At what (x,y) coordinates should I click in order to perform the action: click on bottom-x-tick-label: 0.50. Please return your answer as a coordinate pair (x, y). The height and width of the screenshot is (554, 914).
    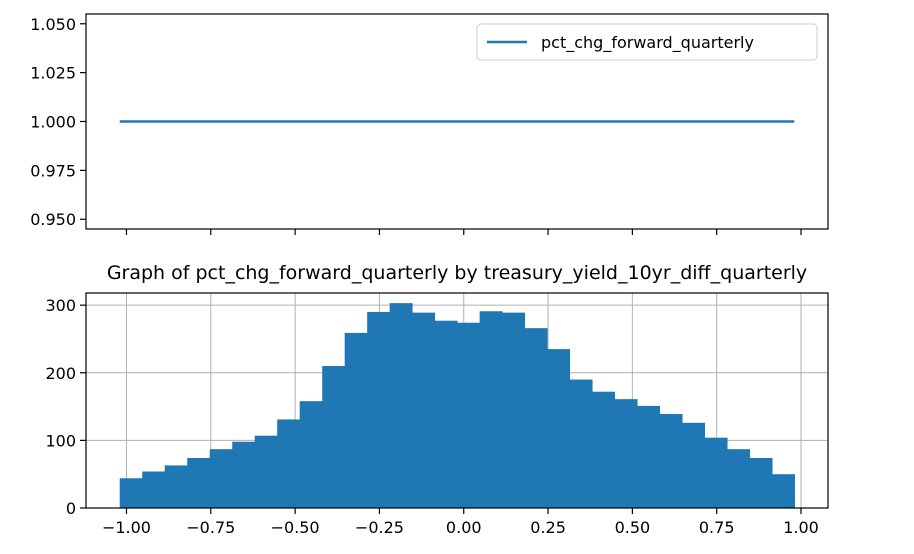
    Looking at the image, I should click on (633, 527).